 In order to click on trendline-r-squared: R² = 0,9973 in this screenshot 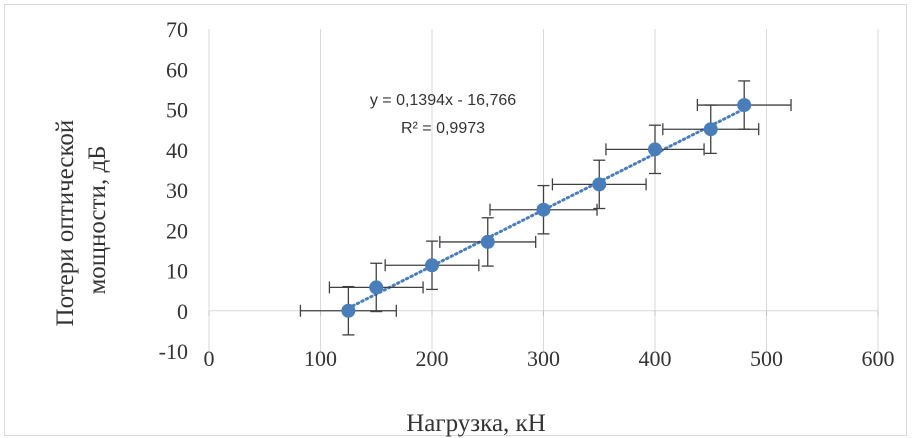, I will do `click(443, 128)`.